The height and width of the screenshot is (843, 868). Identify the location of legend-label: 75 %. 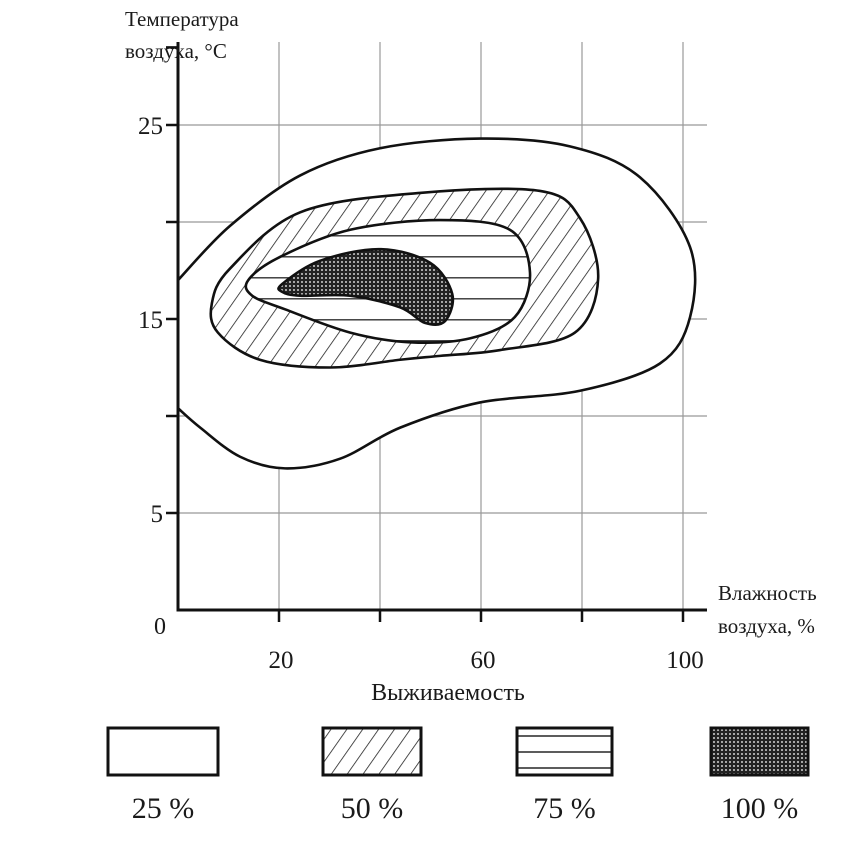
(564, 808).